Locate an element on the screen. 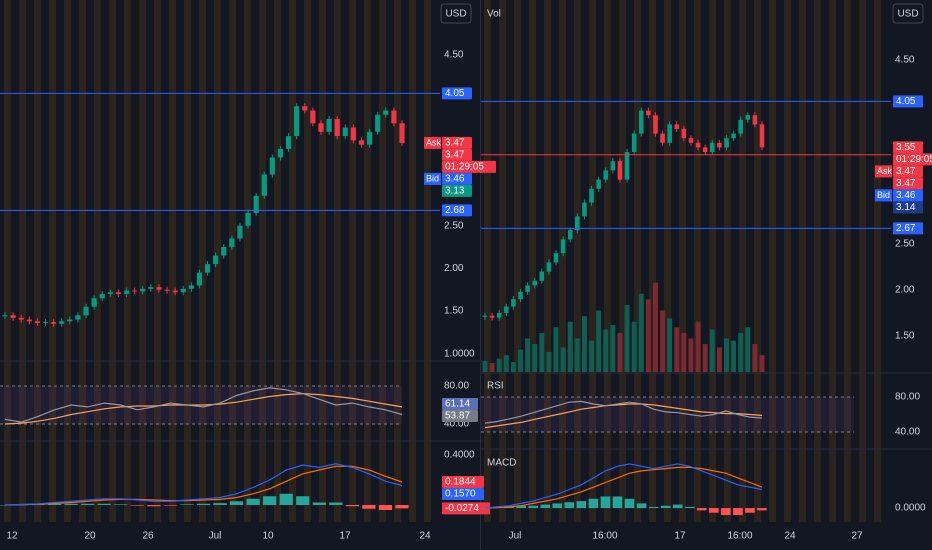  x-tick-label: 27 is located at coordinates (857, 536).